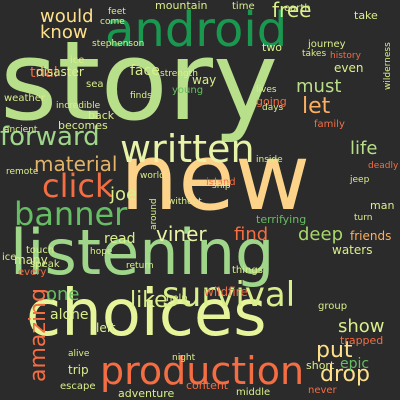  Describe the element at coordinates (146, 314) in the screenshot. I see `word-choices: choices` at that location.